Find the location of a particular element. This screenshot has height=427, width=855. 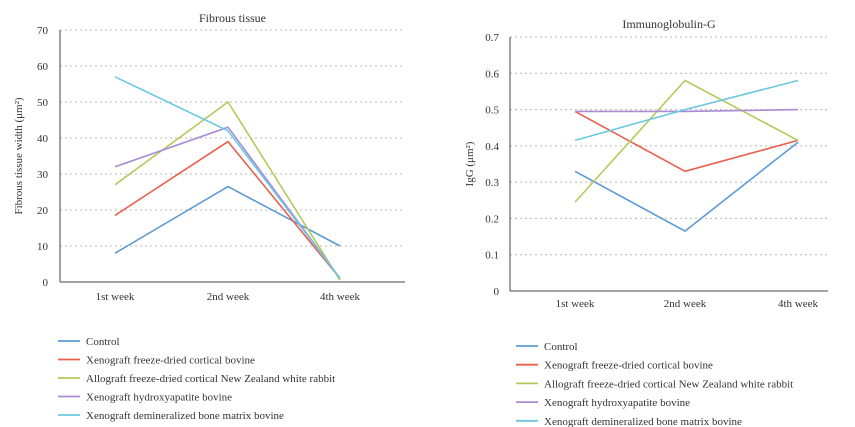

chart-title: Immunoglobulin-G is located at coordinates (669, 24).